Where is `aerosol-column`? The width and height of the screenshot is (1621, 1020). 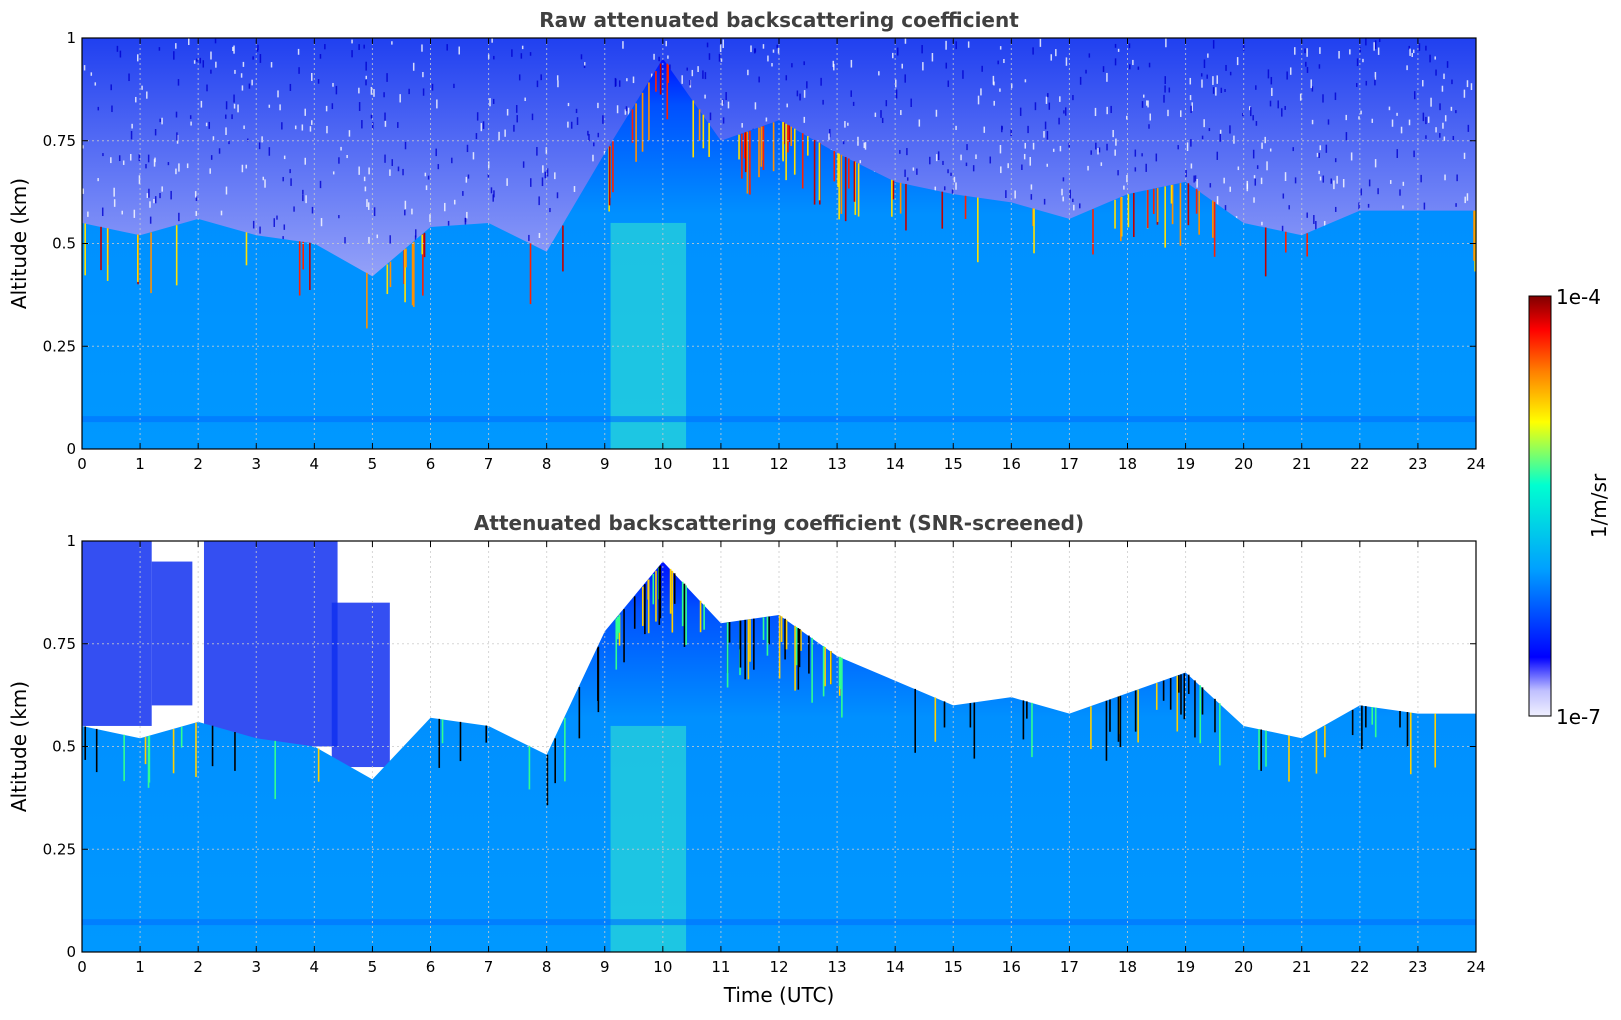
aerosol-column is located at coordinates (648, 838).